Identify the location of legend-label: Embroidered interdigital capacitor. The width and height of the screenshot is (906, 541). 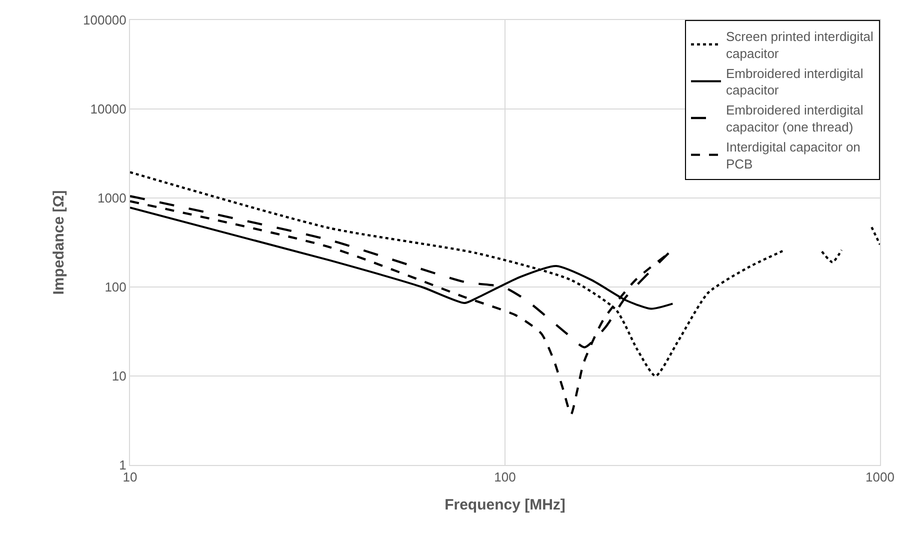
(795, 82).